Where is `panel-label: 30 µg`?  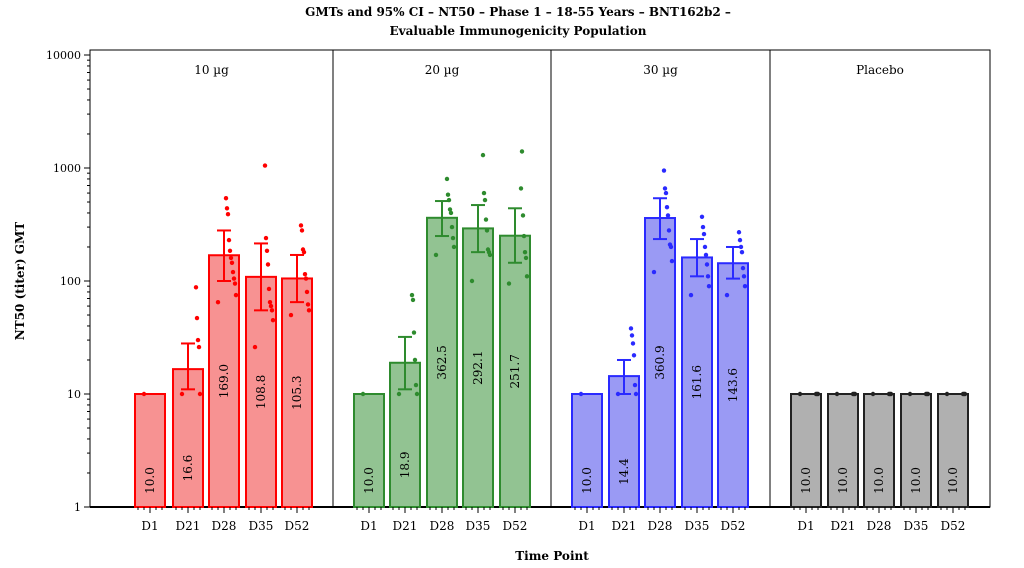 panel-label: 30 µg is located at coordinates (660, 70).